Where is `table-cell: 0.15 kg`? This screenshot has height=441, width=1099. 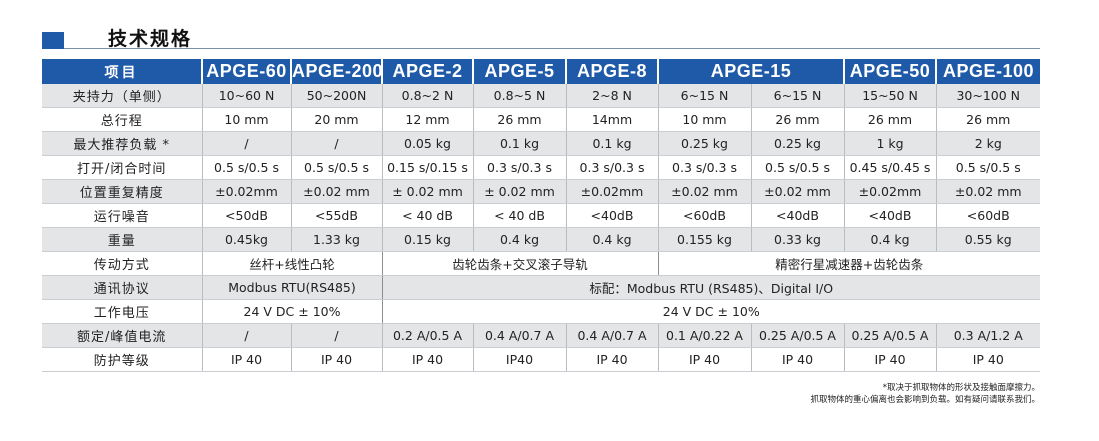
table-cell: 0.15 kg is located at coordinates (428, 239).